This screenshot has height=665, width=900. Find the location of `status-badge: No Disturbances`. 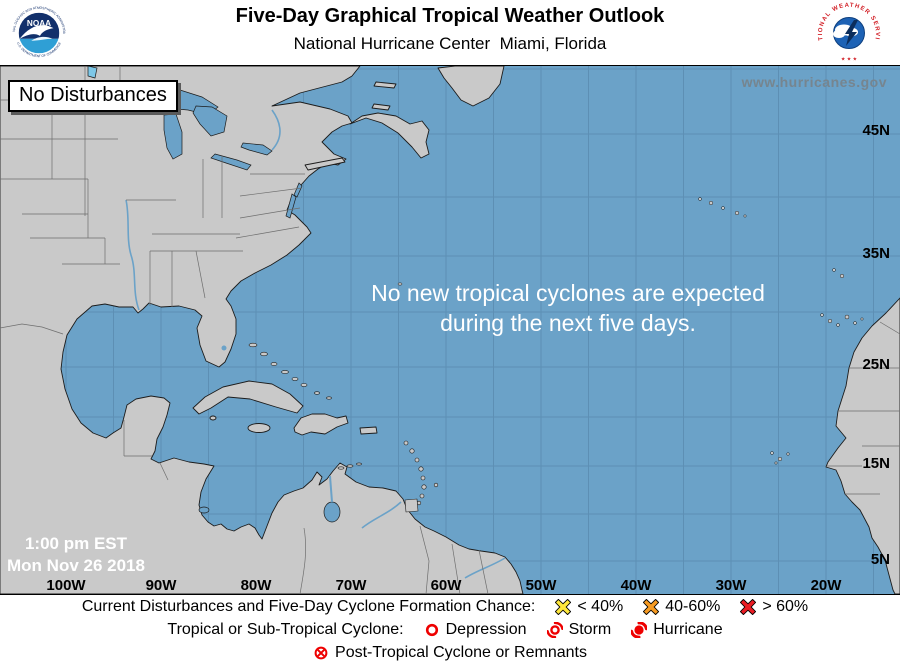

status-badge: No Disturbances is located at coordinates (93, 96).